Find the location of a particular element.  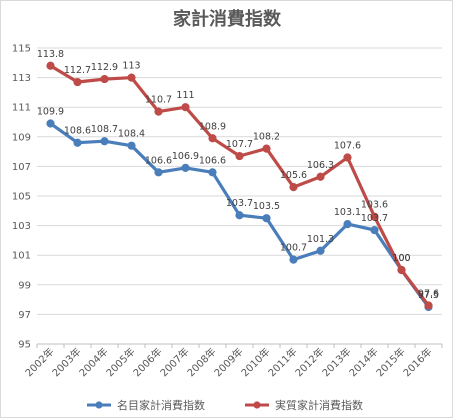

data-label-series-1: 107.7 is located at coordinates (239, 144).